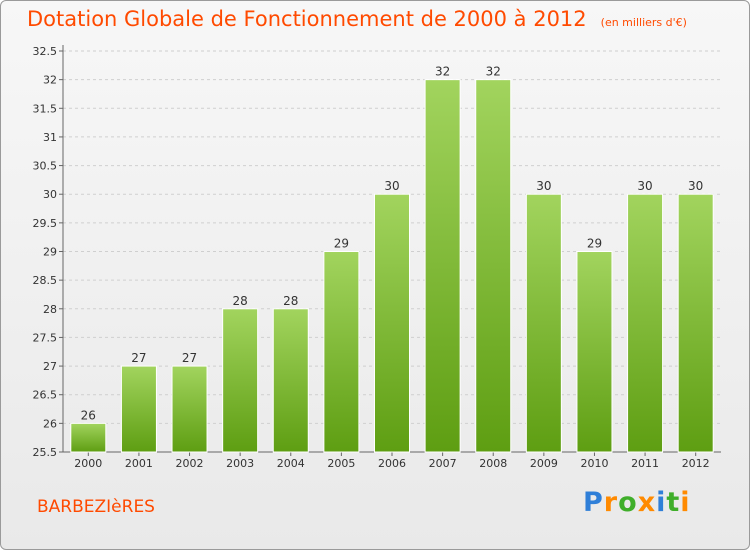 Image resolution: width=750 pixels, height=551 pixels. I want to click on x-tick-label: 2003, so click(240, 463).